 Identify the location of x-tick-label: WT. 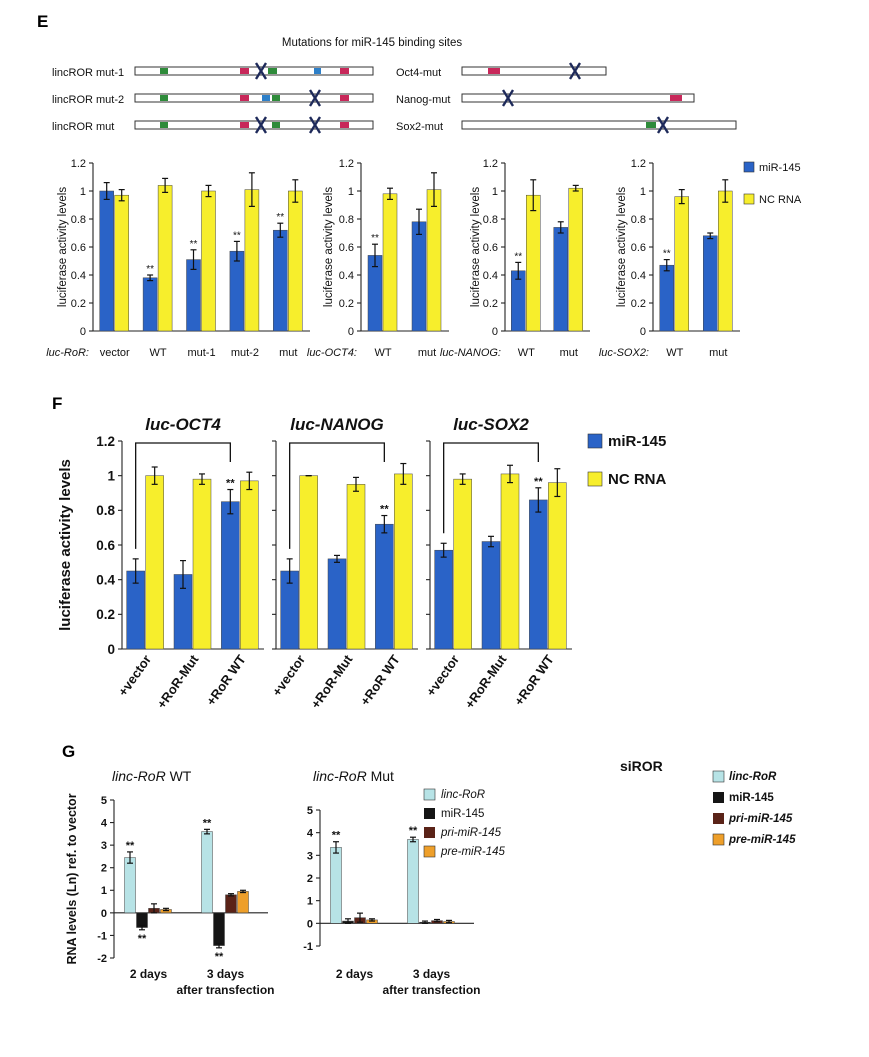
(382, 353).